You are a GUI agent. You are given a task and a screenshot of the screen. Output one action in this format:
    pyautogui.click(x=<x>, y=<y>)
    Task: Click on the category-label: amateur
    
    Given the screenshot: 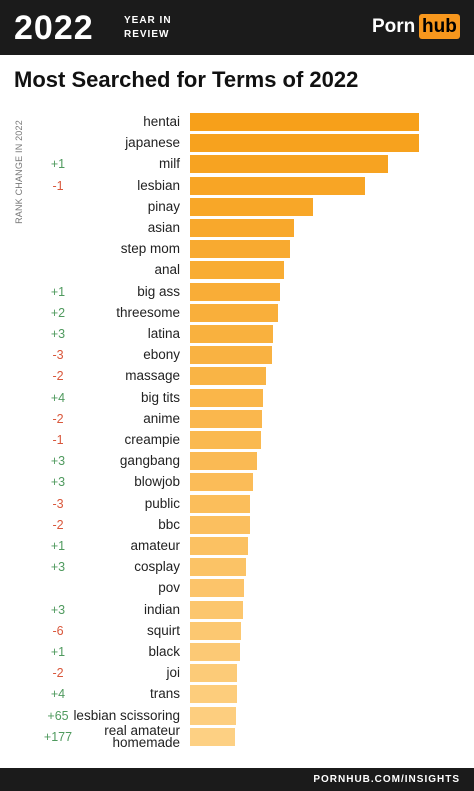 What is the action you would take?
    pyautogui.click(x=155, y=545)
    